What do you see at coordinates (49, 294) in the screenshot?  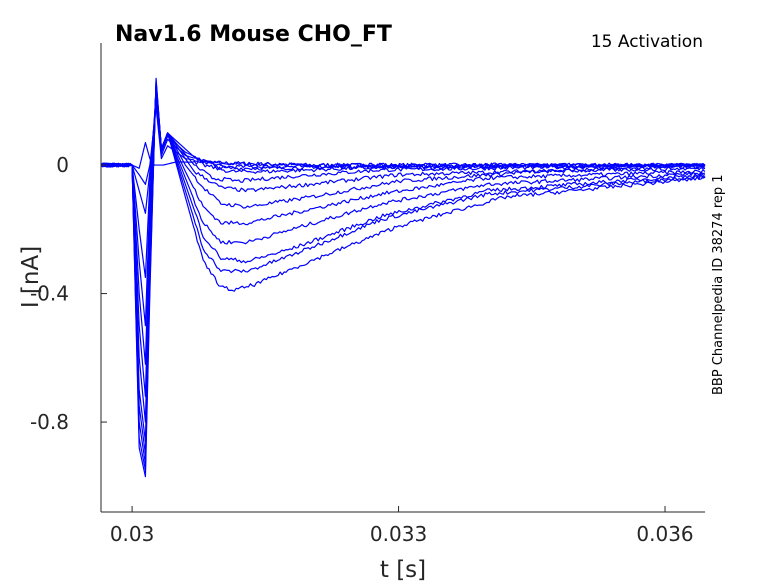 I see `y-tick-label: -0.4` at bounding box center [49, 294].